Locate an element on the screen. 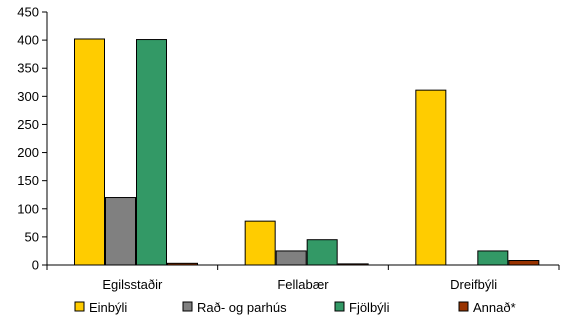 The height and width of the screenshot is (327, 563). x-tick-label: Fellabær is located at coordinates (303, 284).